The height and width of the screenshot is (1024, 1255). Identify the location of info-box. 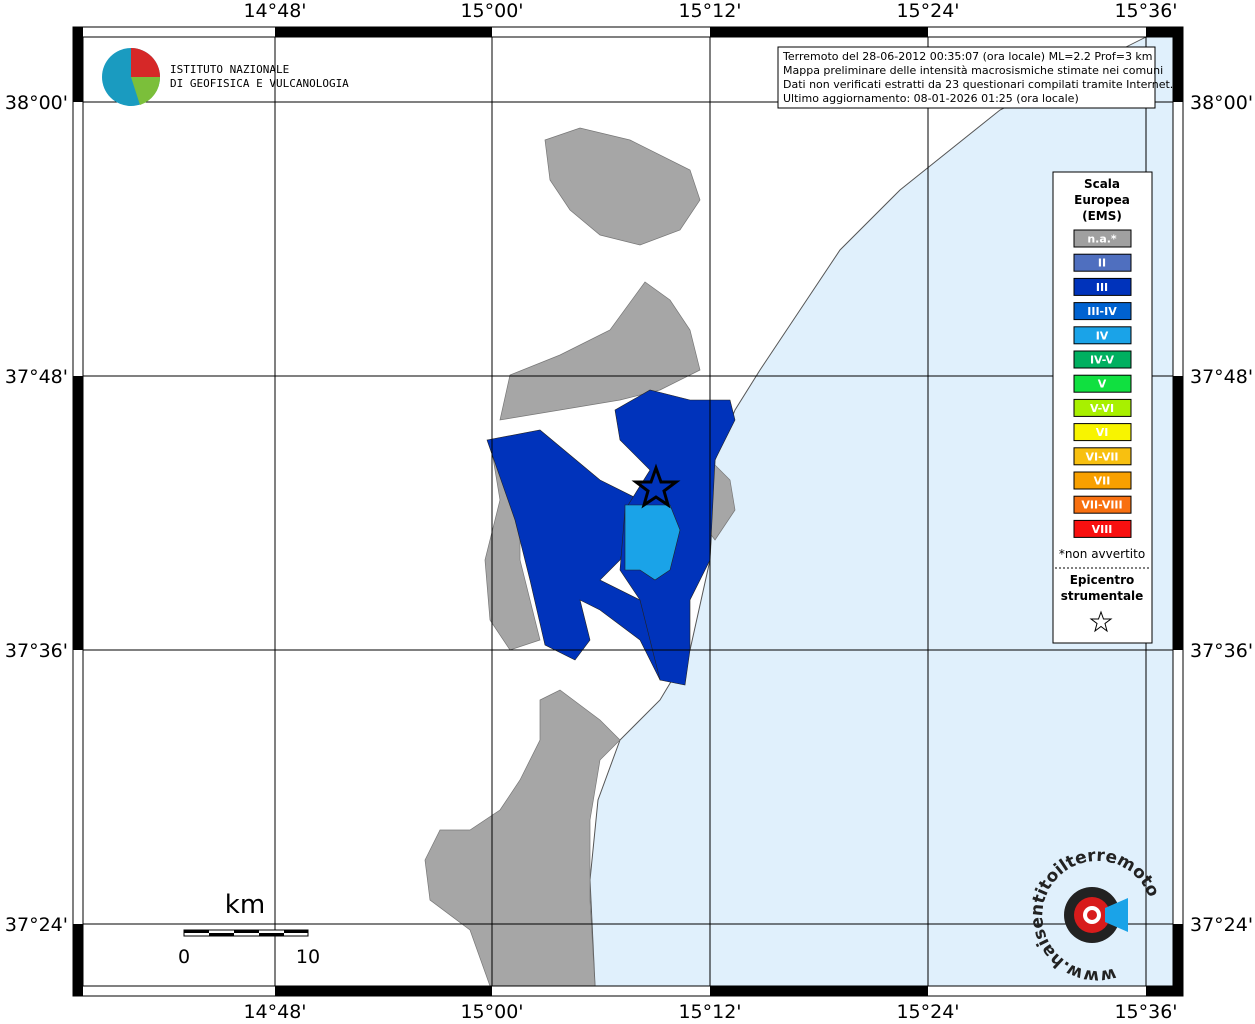
(966, 77).